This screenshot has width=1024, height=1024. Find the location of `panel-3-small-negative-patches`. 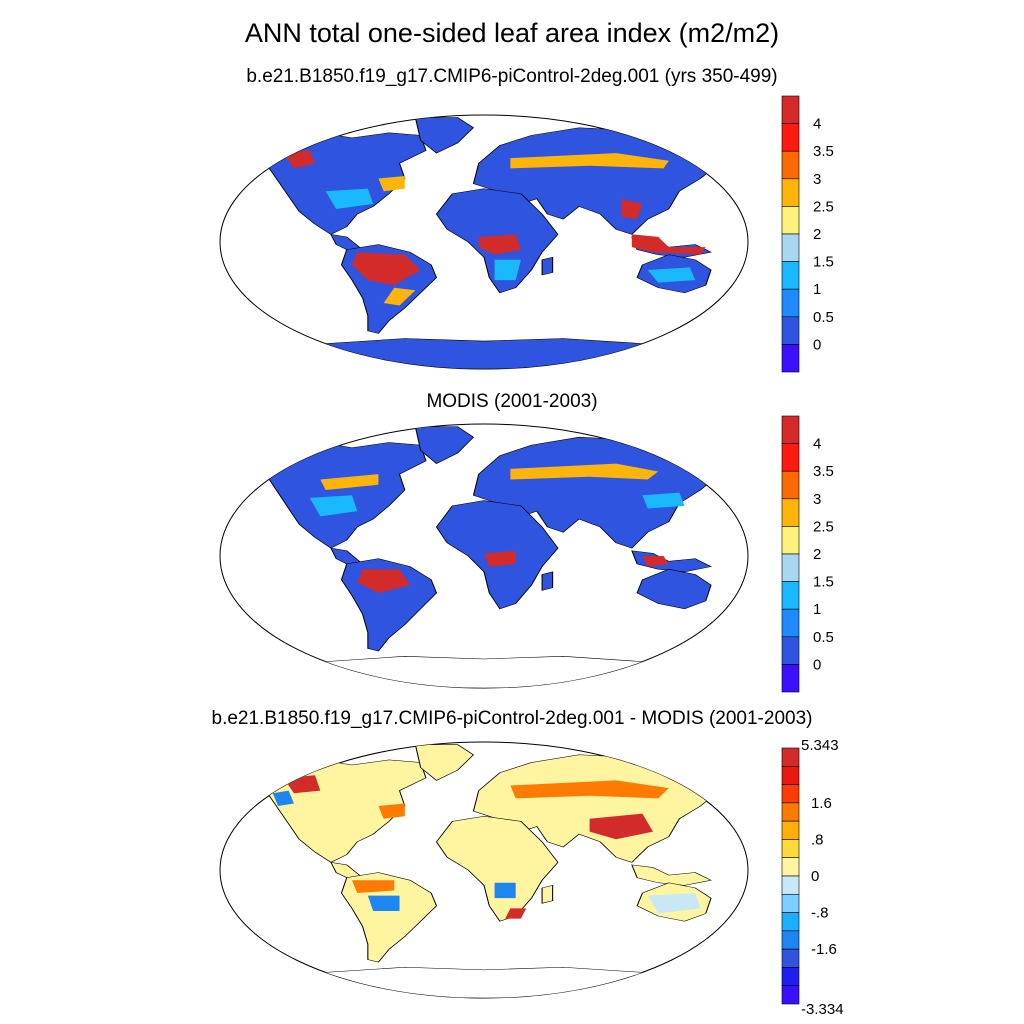

panel-3-small-negative-patches is located at coordinates (674, 903).